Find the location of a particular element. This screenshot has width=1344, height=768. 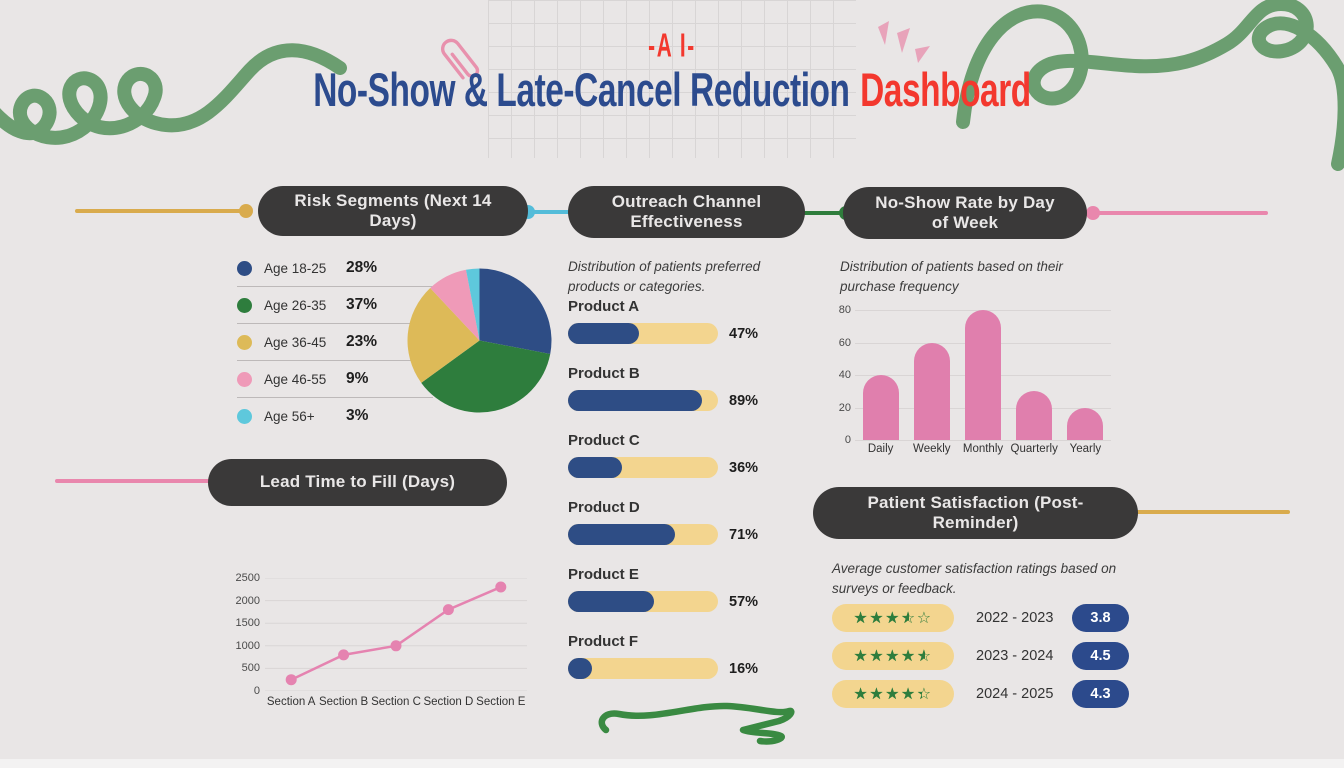

connector-dot-gold-left is located at coordinates (246, 211).